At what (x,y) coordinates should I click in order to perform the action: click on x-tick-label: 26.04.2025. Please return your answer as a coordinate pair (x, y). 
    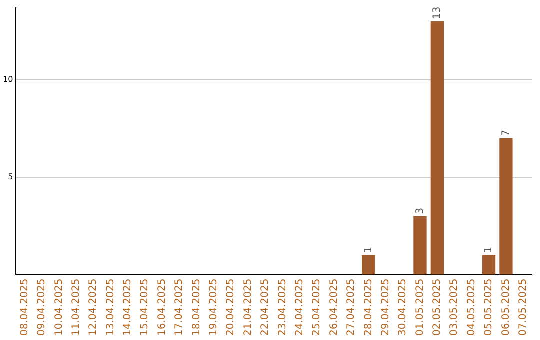
    Looking at the image, I should click on (334, 307).